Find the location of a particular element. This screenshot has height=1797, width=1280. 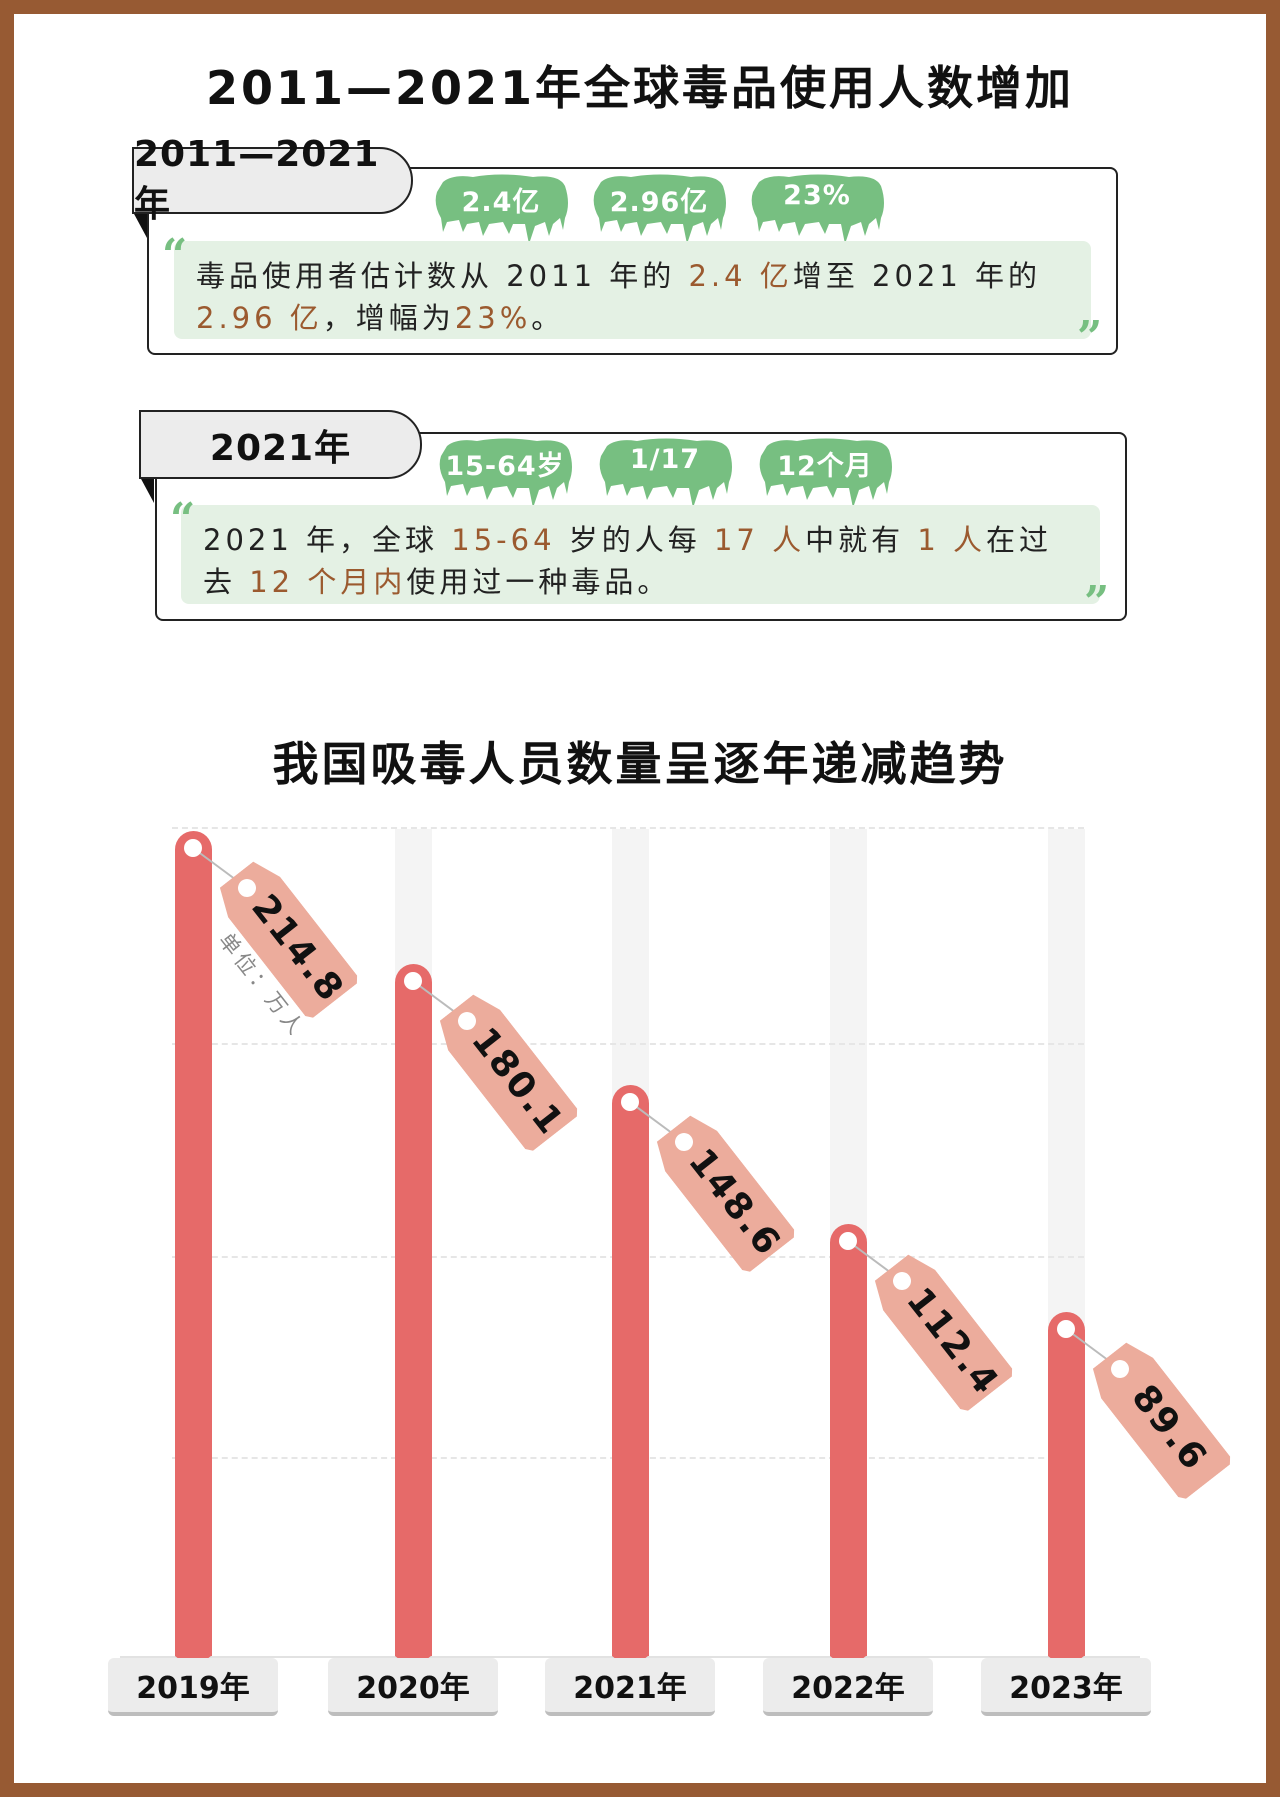

stat-badge: 12个月 is located at coordinates (825, 473).